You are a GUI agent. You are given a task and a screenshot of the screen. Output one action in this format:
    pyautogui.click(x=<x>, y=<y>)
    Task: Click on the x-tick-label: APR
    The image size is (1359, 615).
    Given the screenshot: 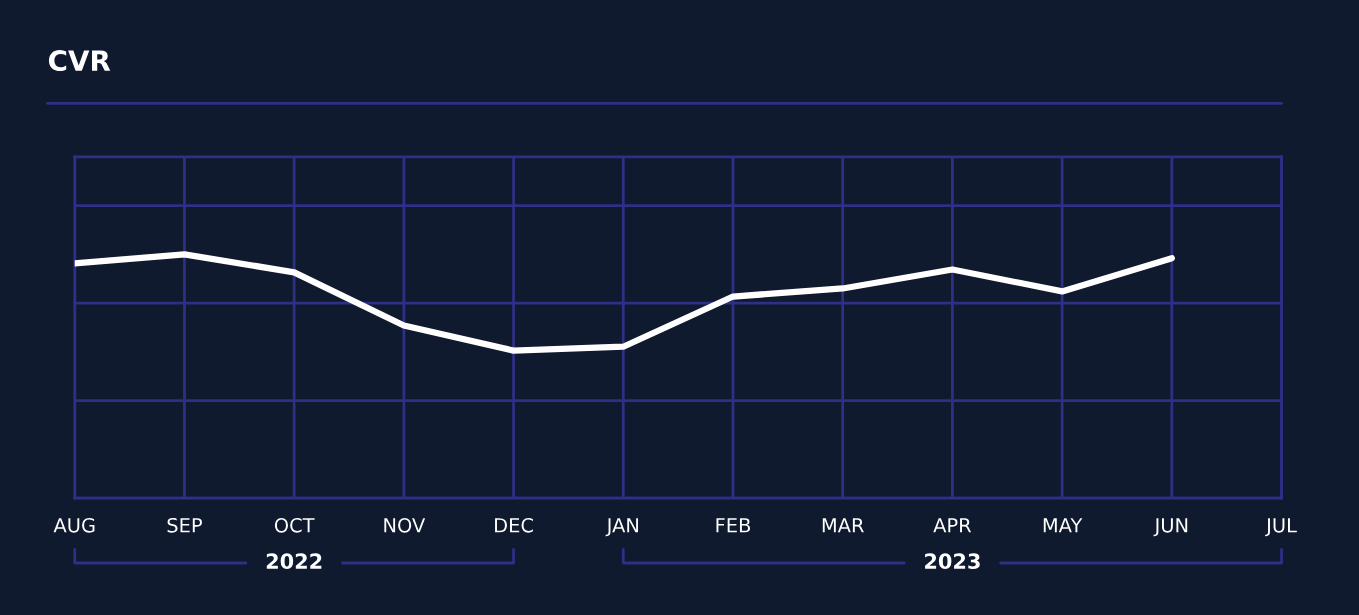 What is the action you would take?
    pyautogui.click(x=952, y=525)
    